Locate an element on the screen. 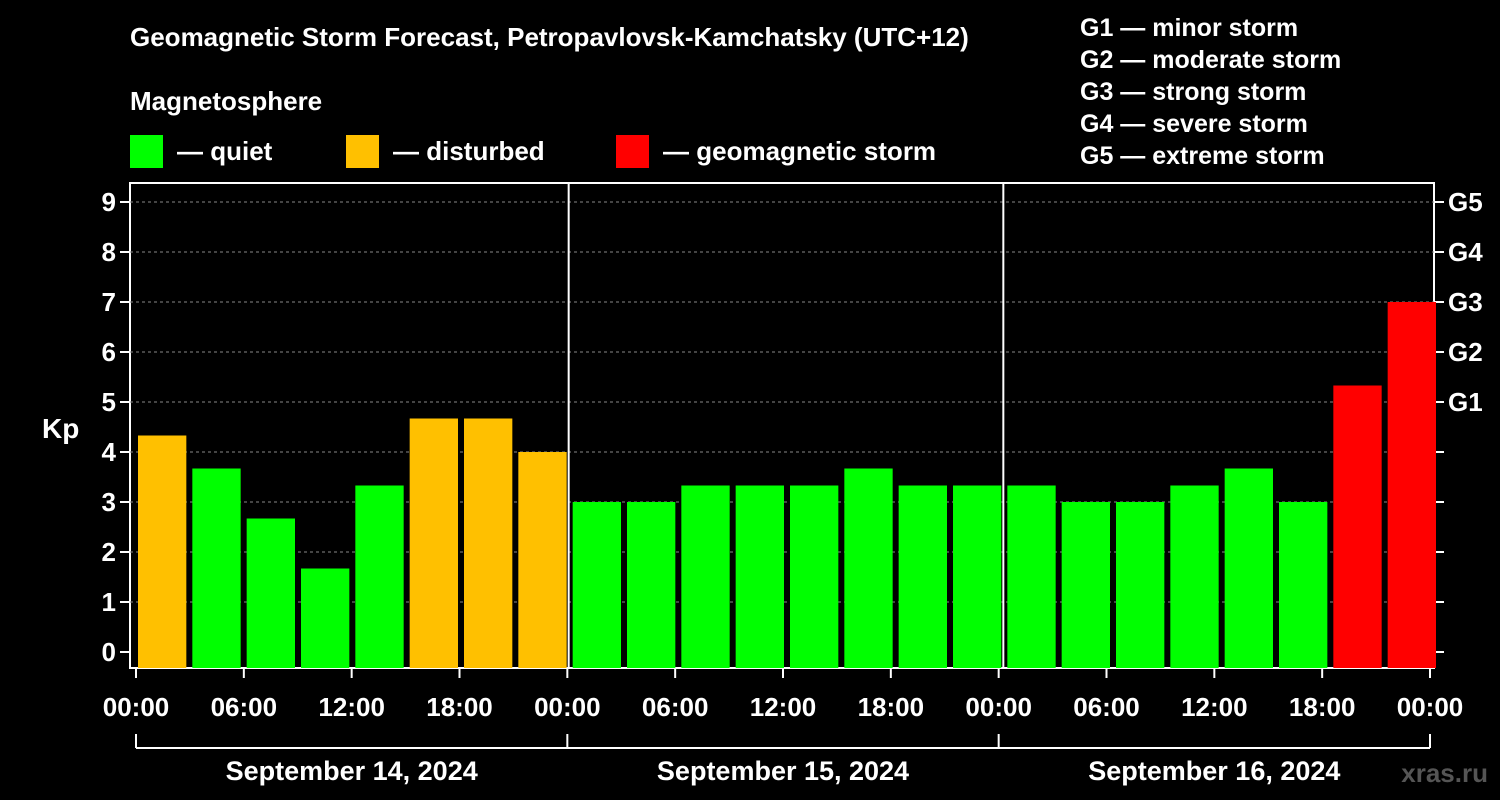 The image size is (1500, 800). legend-label-storm: — geomagnetic storm is located at coordinates (800, 150).